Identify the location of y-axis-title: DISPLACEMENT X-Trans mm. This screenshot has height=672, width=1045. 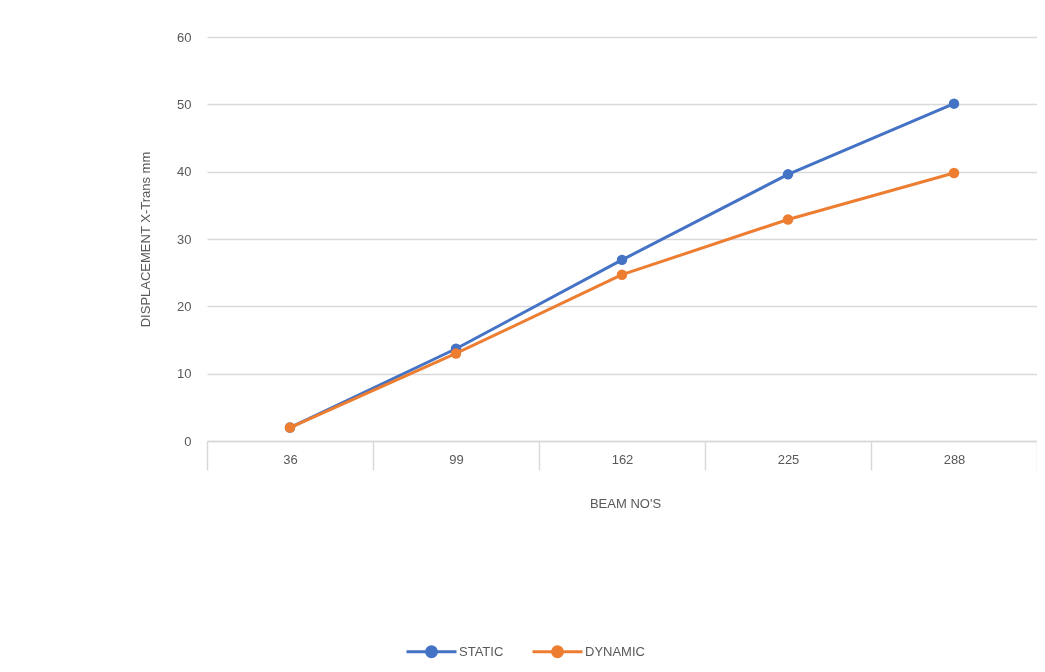
(145, 239).